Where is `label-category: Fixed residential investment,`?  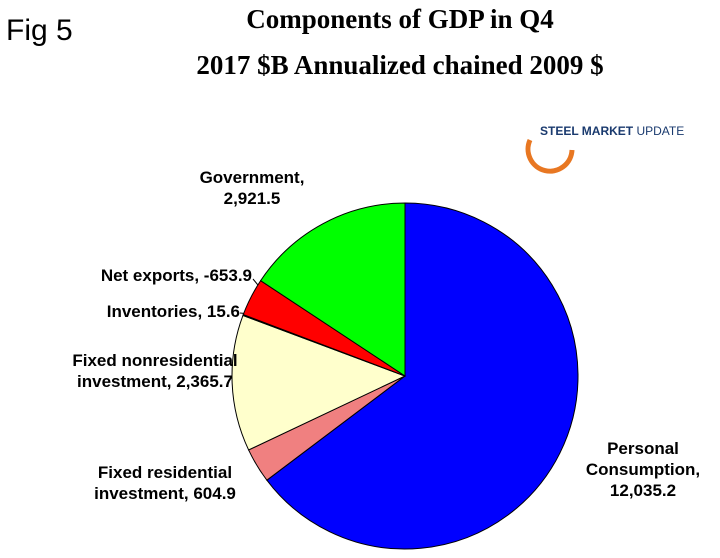 label-category: Fixed residential investment, is located at coordinates (163, 483).